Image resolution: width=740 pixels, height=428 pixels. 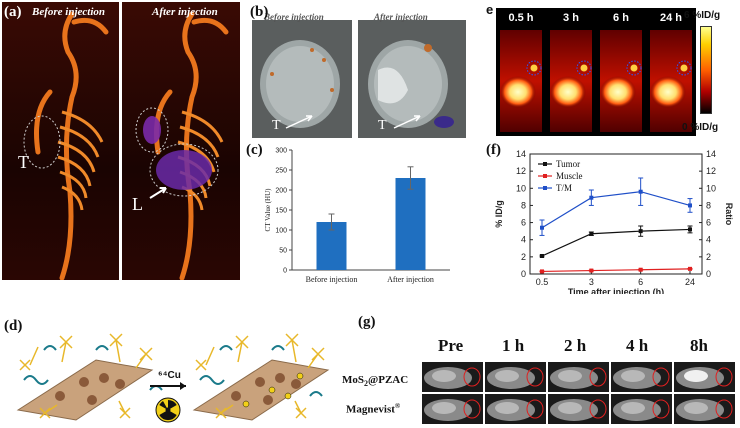 What do you see at coordinates (568, 164) in the screenshot?
I see `legend-label-0: Tumor` at bounding box center [568, 164].